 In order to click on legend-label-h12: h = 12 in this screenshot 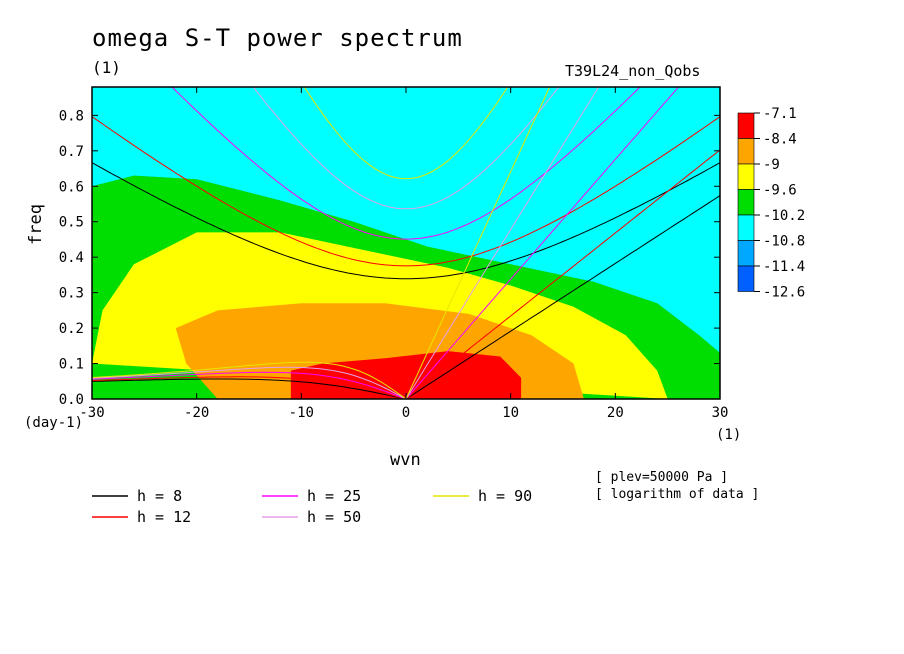, I will do `click(164, 517)`.